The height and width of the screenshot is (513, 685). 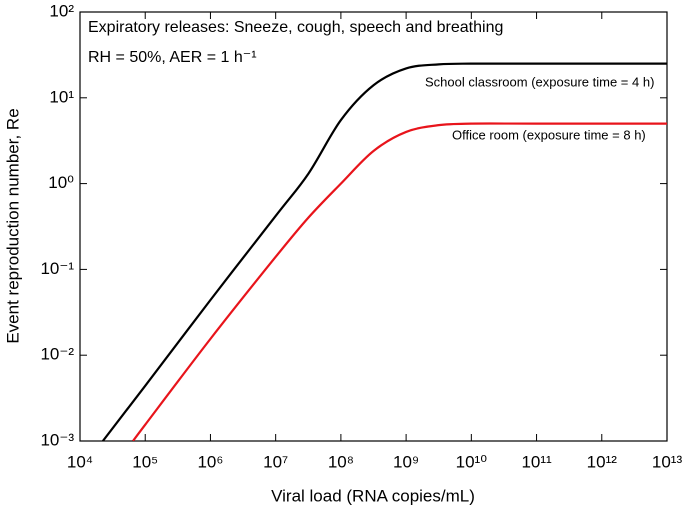 I want to click on y-tick-label: 10⁻¹, so click(x=57, y=268).